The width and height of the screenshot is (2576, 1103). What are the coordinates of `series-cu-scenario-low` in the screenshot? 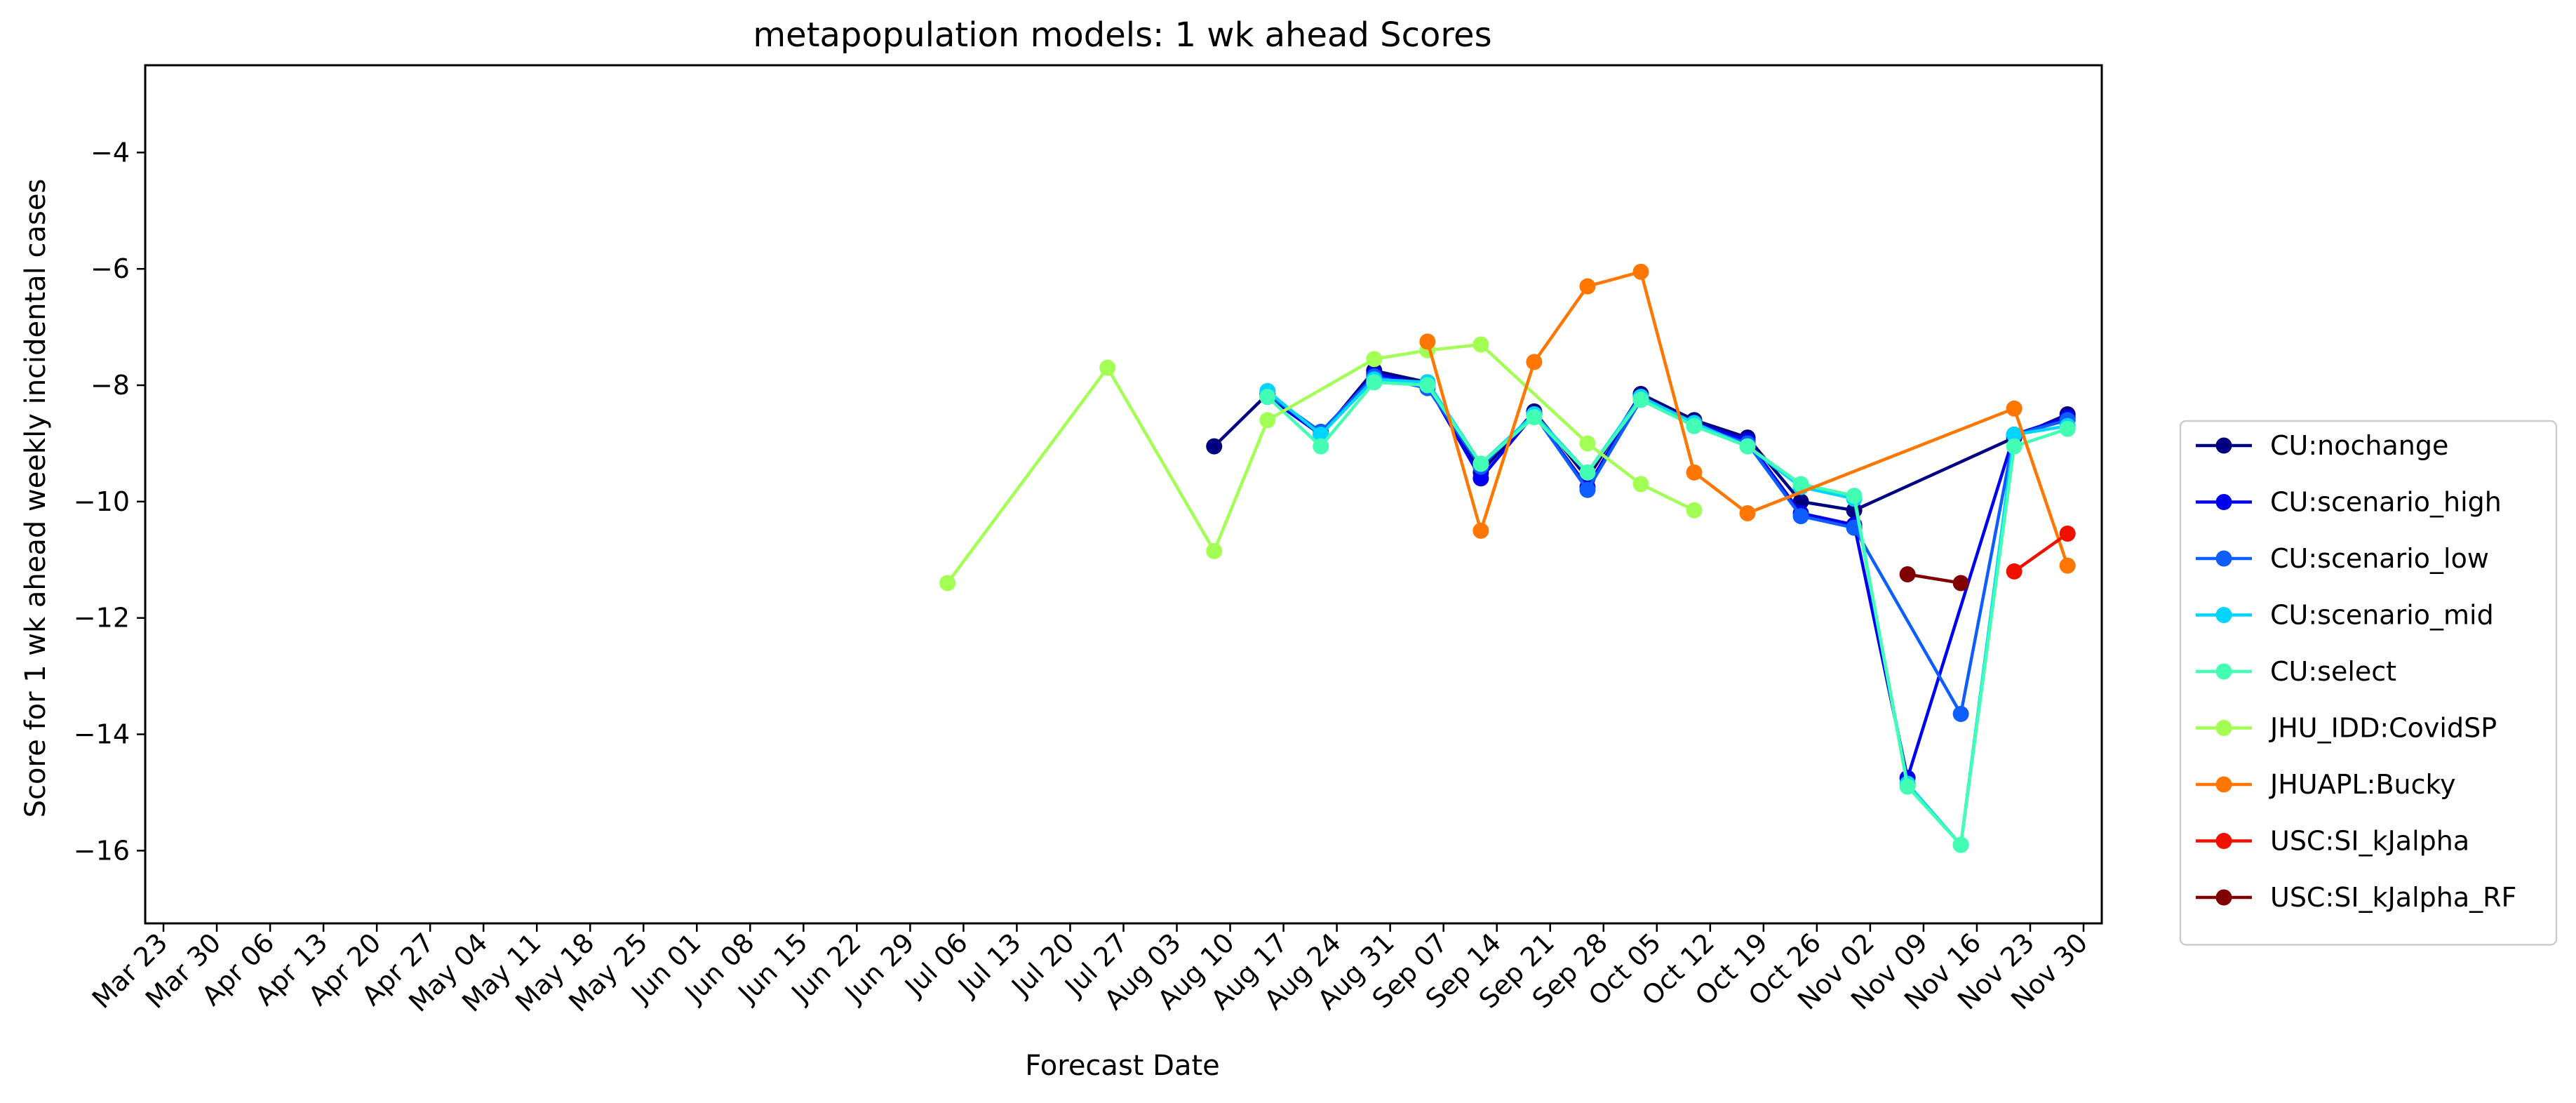 It's located at (1667, 545).